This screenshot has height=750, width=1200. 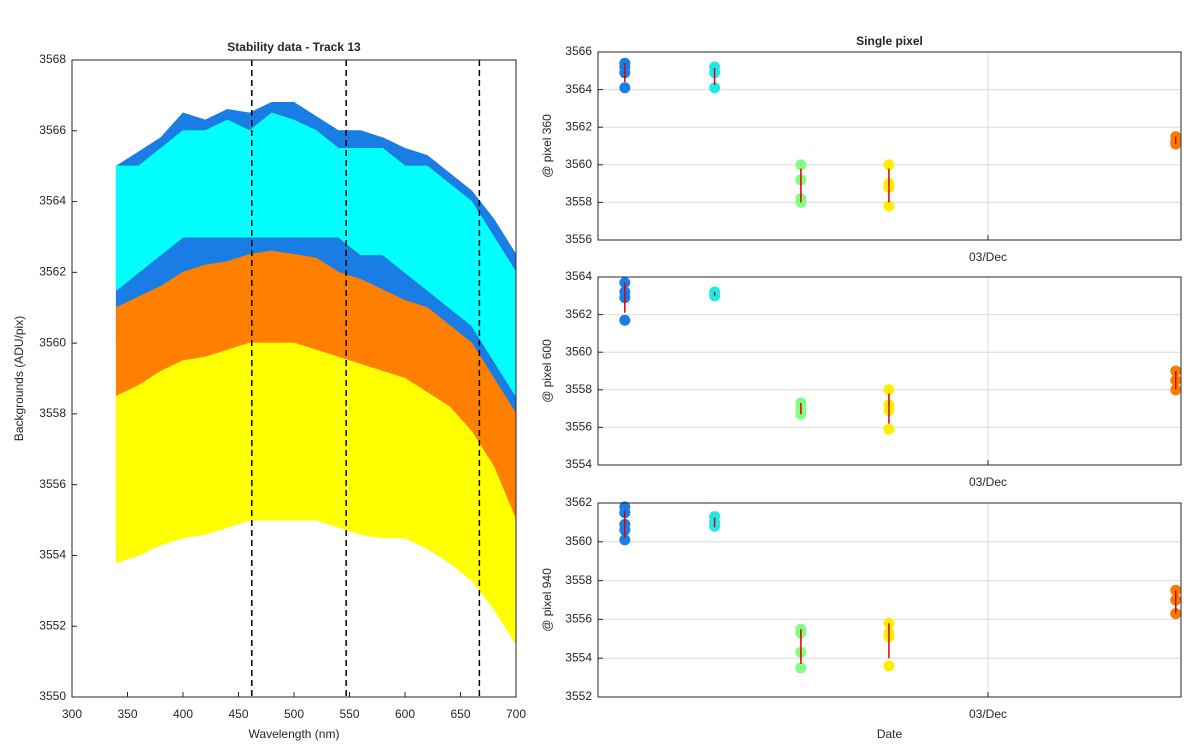 What do you see at coordinates (349, 714) in the screenshot?
I see `x-tick-label: 550` at bounding box center [349, 714].